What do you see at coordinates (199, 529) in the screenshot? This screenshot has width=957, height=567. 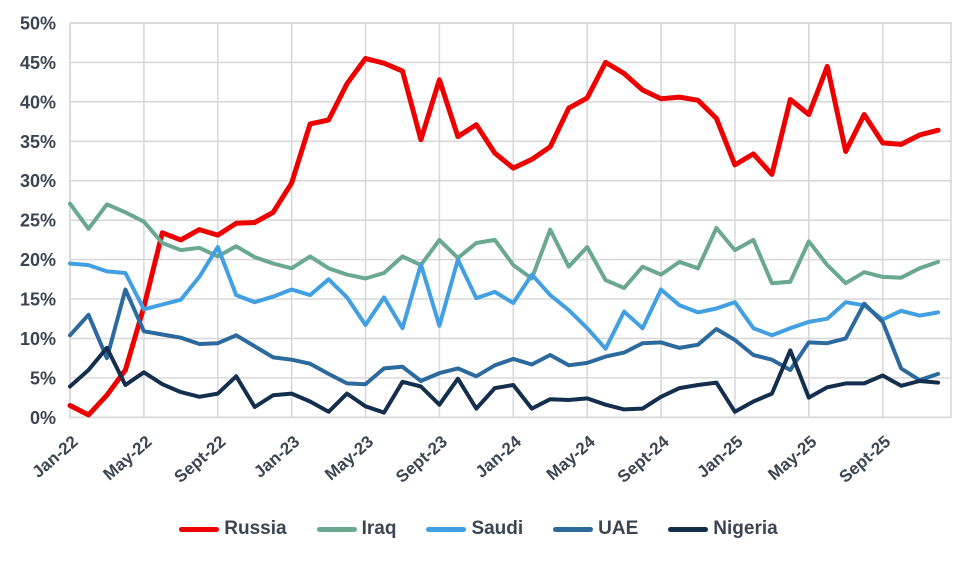 I see `legend-swatch-russia-icon` at bounding box center [199, 529].